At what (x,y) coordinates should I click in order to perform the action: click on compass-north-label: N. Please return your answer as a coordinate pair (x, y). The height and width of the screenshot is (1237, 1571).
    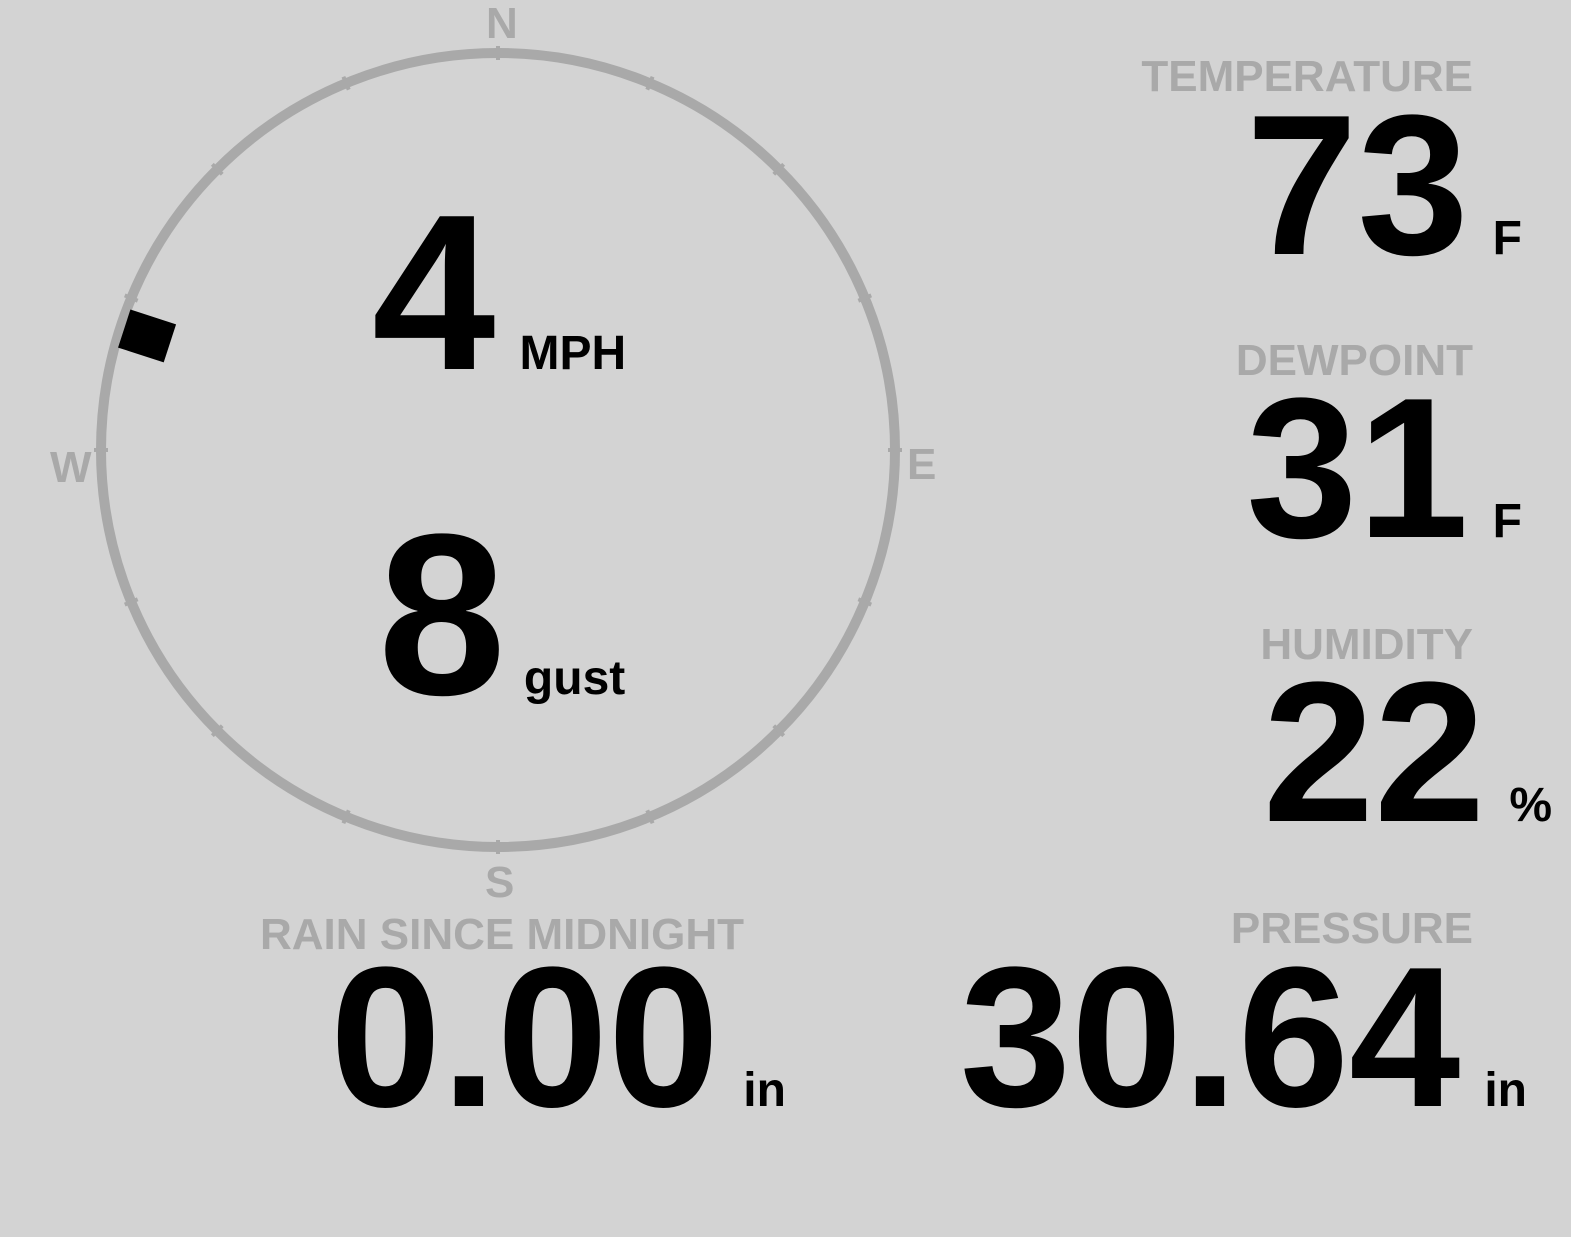
    Looking at the image, I should click on (502, 24).